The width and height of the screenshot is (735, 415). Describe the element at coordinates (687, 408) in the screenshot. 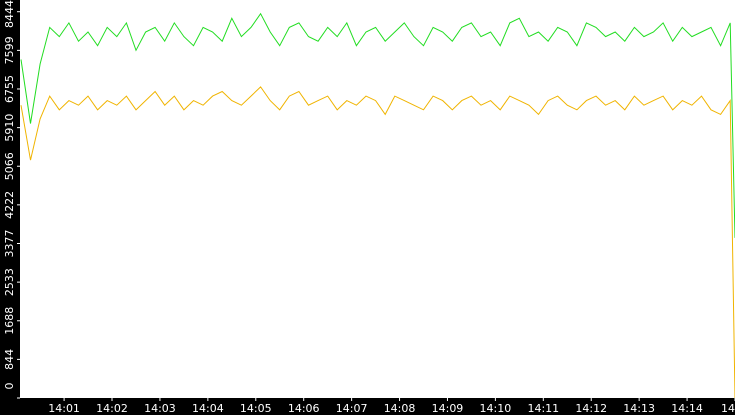

I see `x-tick-label: 14:14` at that location.